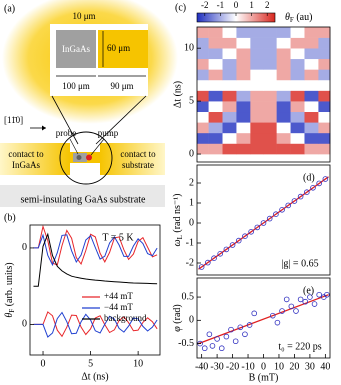 The width and height of the screenshot is (341, 385). Describe the element at coordinates (251, 5) in the screenshot. I see `colorbar-tick-label: 1` at that location.